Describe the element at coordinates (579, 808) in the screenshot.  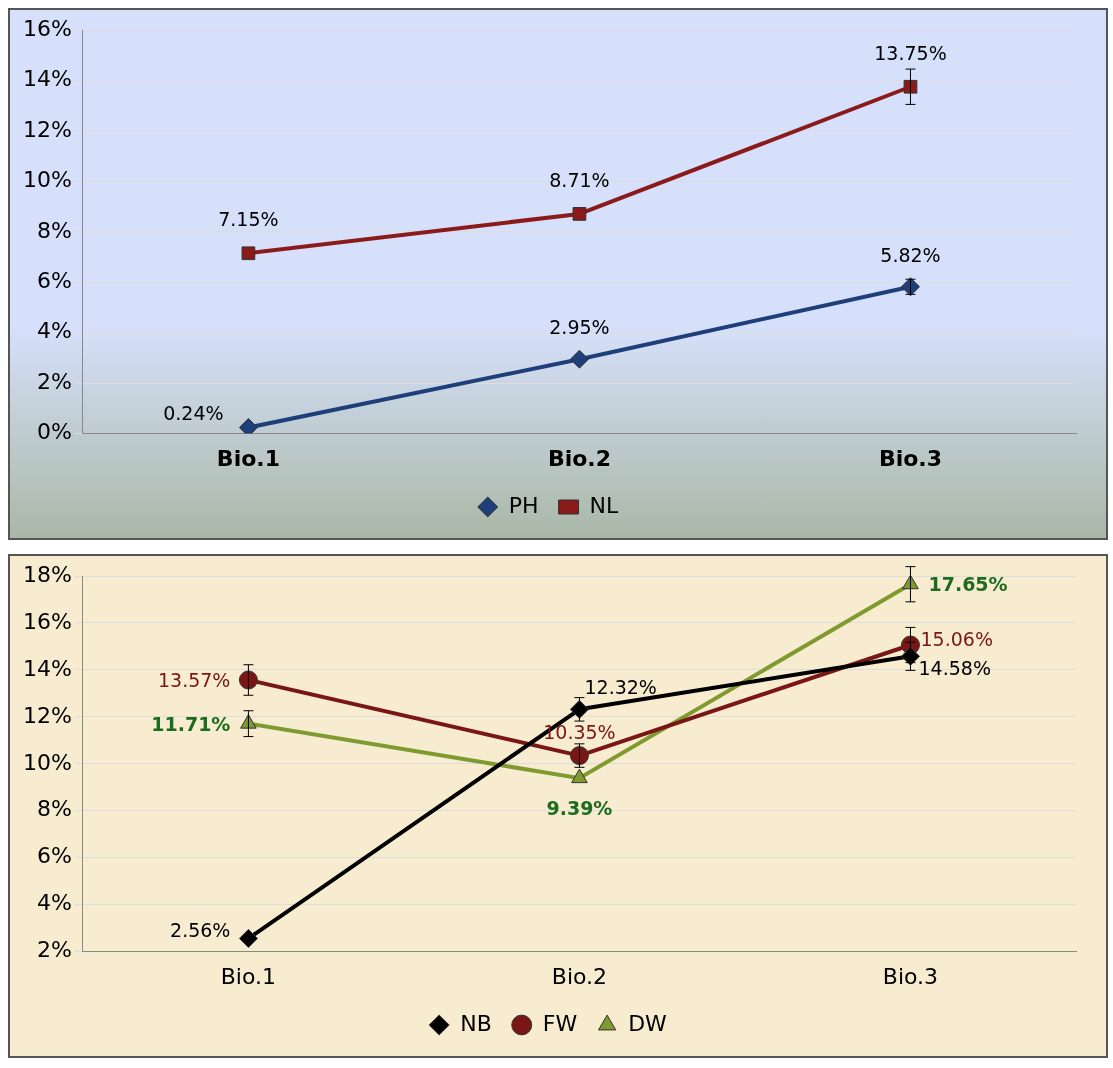
I see `data-label: 9.39%` at that location.